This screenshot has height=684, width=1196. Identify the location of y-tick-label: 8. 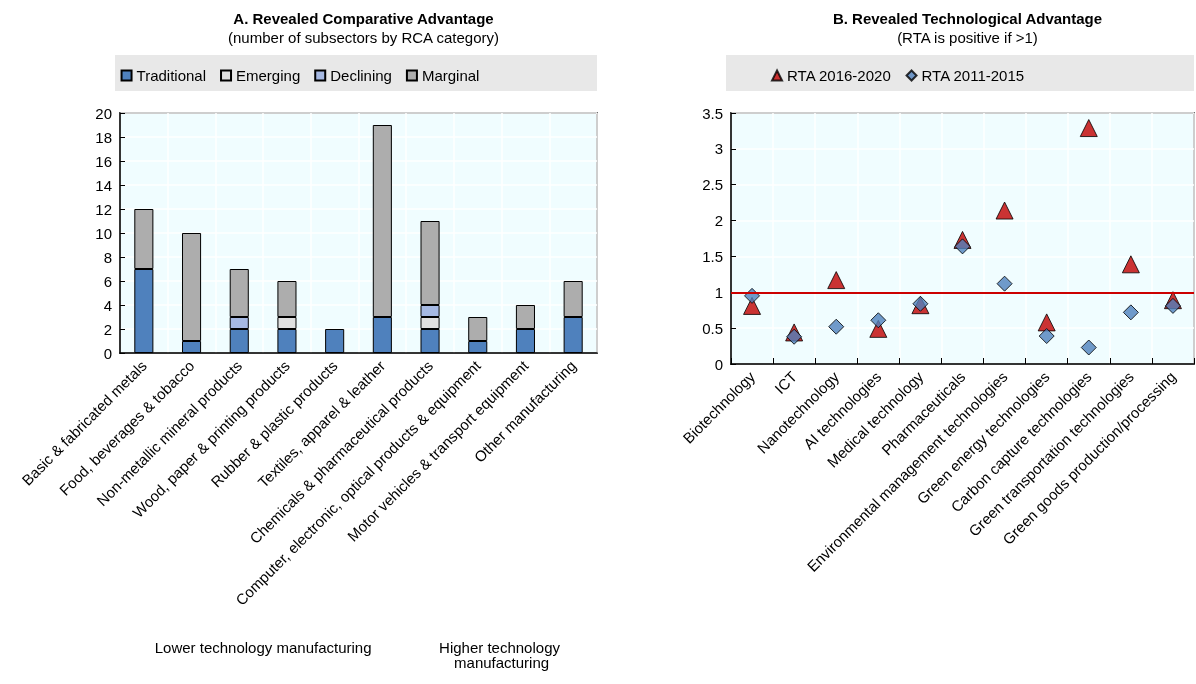
(107, 257).